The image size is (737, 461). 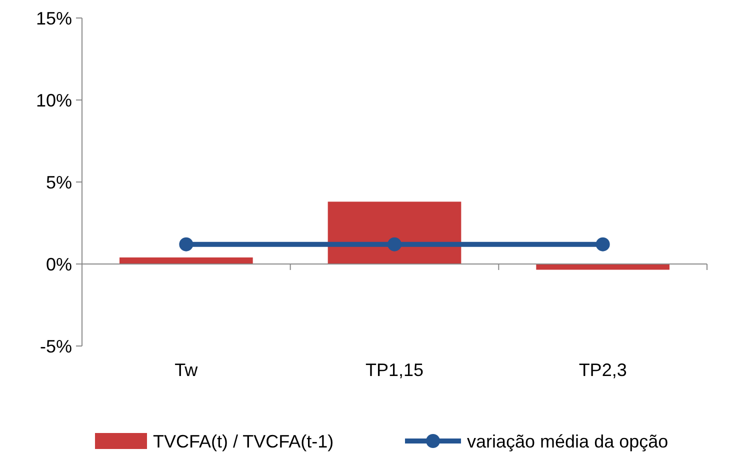 What do you see at coordinates (394, 370) in the screenshot?
I see `x-tick-label: TP1,15` at bounding box center [394, 370].